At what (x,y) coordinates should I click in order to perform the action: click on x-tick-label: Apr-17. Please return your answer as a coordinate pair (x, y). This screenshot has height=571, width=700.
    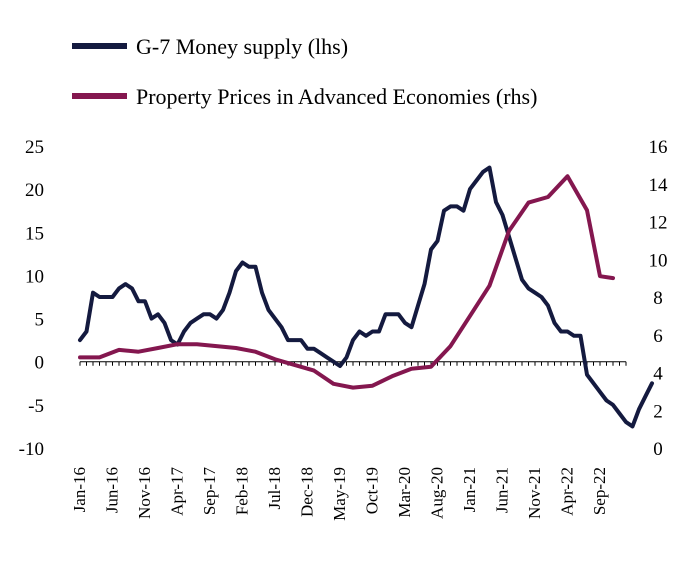
    Looking at the image, I should click on (177, 491).